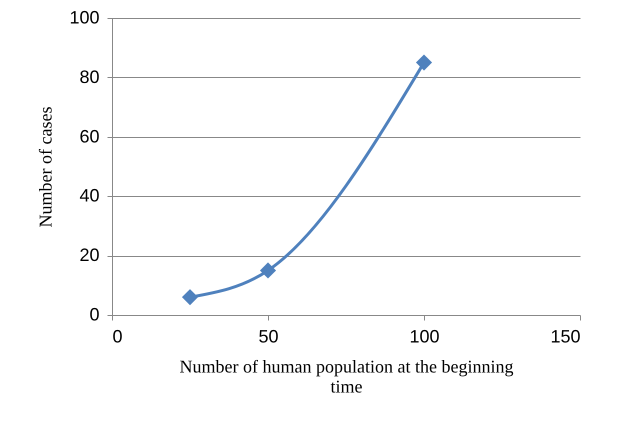  I want to click on y-tick-label: 0, so click(94, 314).